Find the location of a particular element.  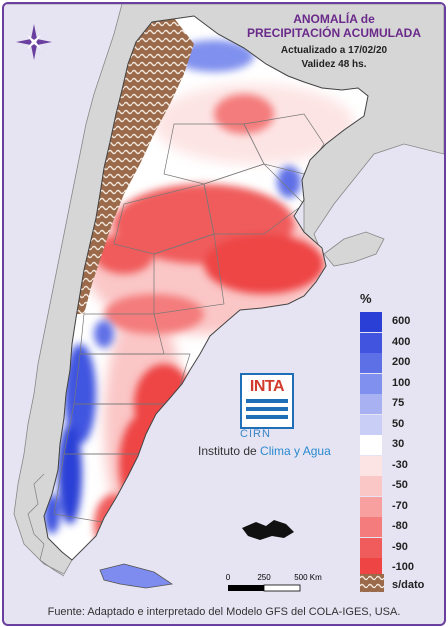

tierra-del-fuego is located at coordinates (136, 576).